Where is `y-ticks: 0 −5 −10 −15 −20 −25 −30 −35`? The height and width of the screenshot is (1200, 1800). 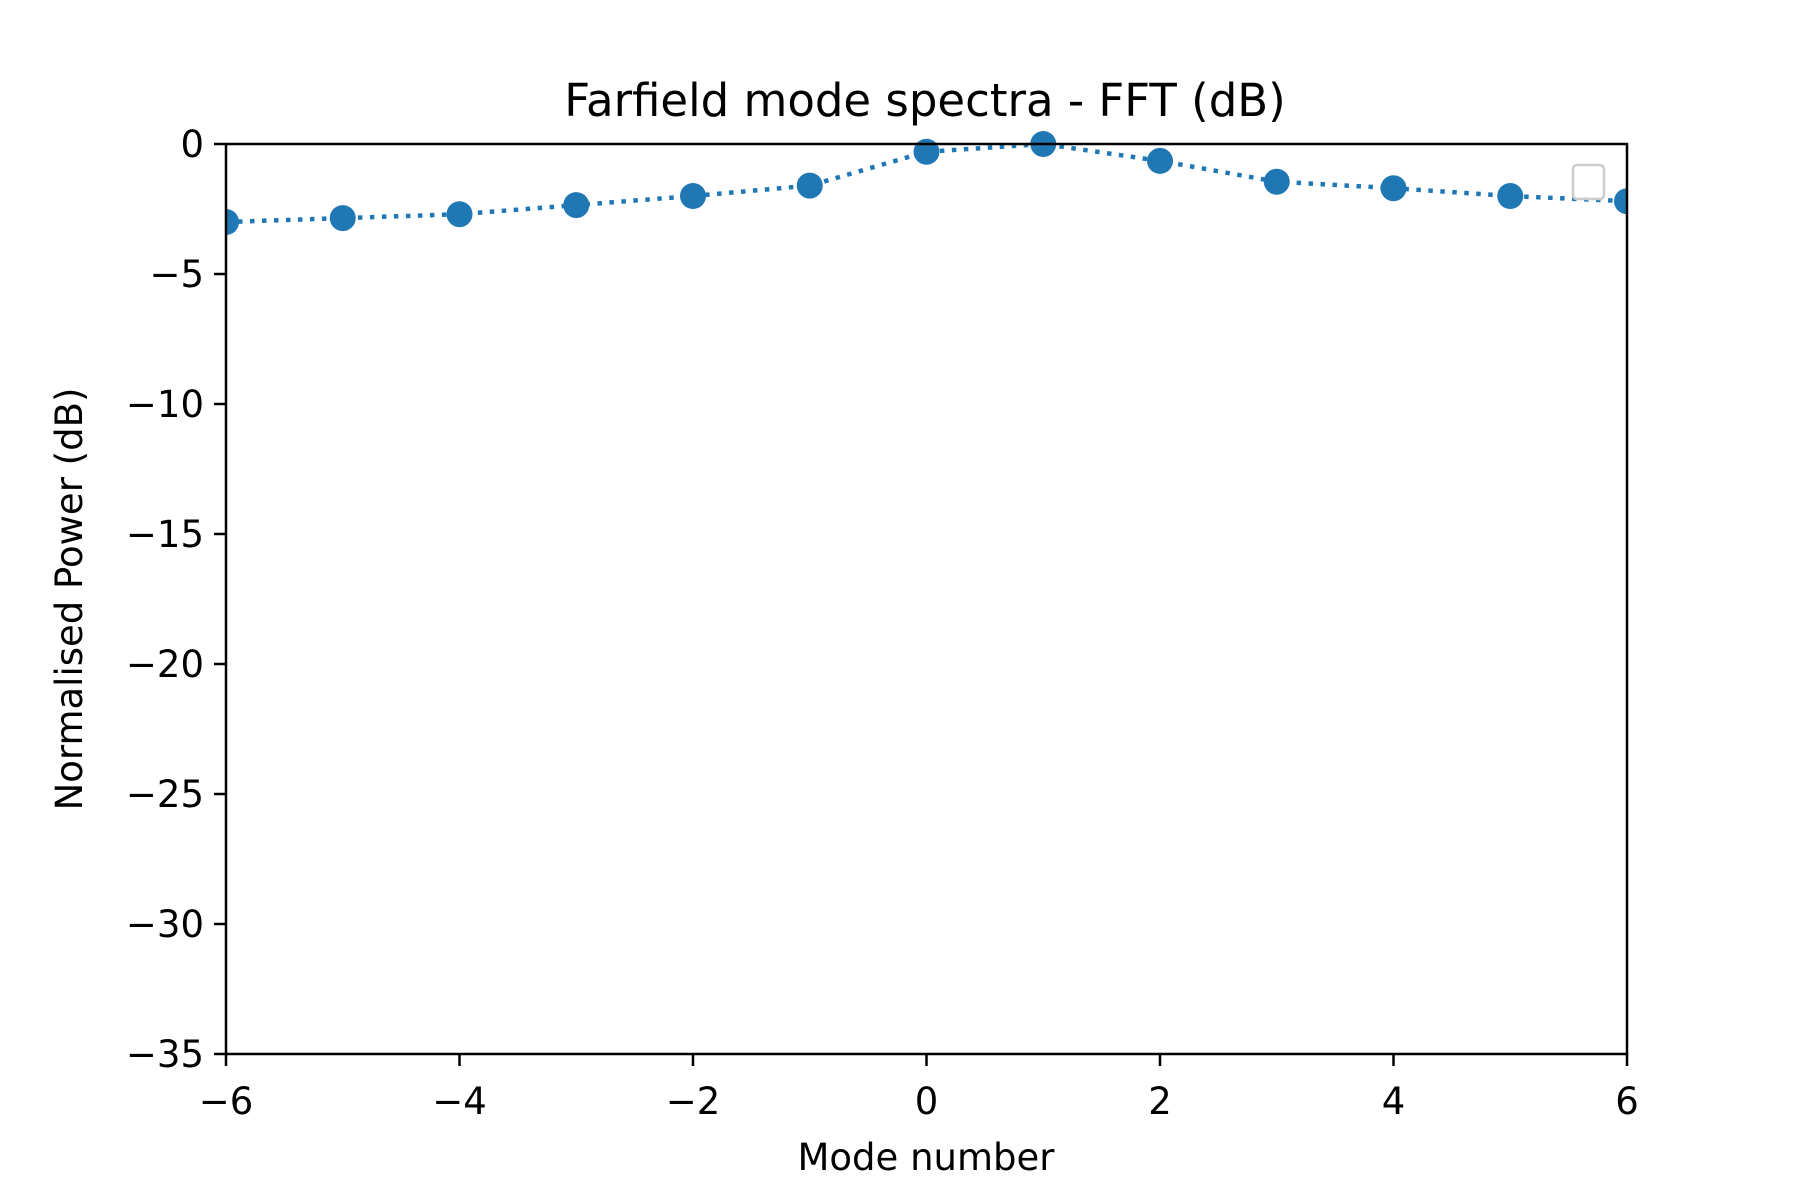
y-ticks: 0 −5 −10 −15 −20 −25 −30 −35 is located at coordinates (176, 599).